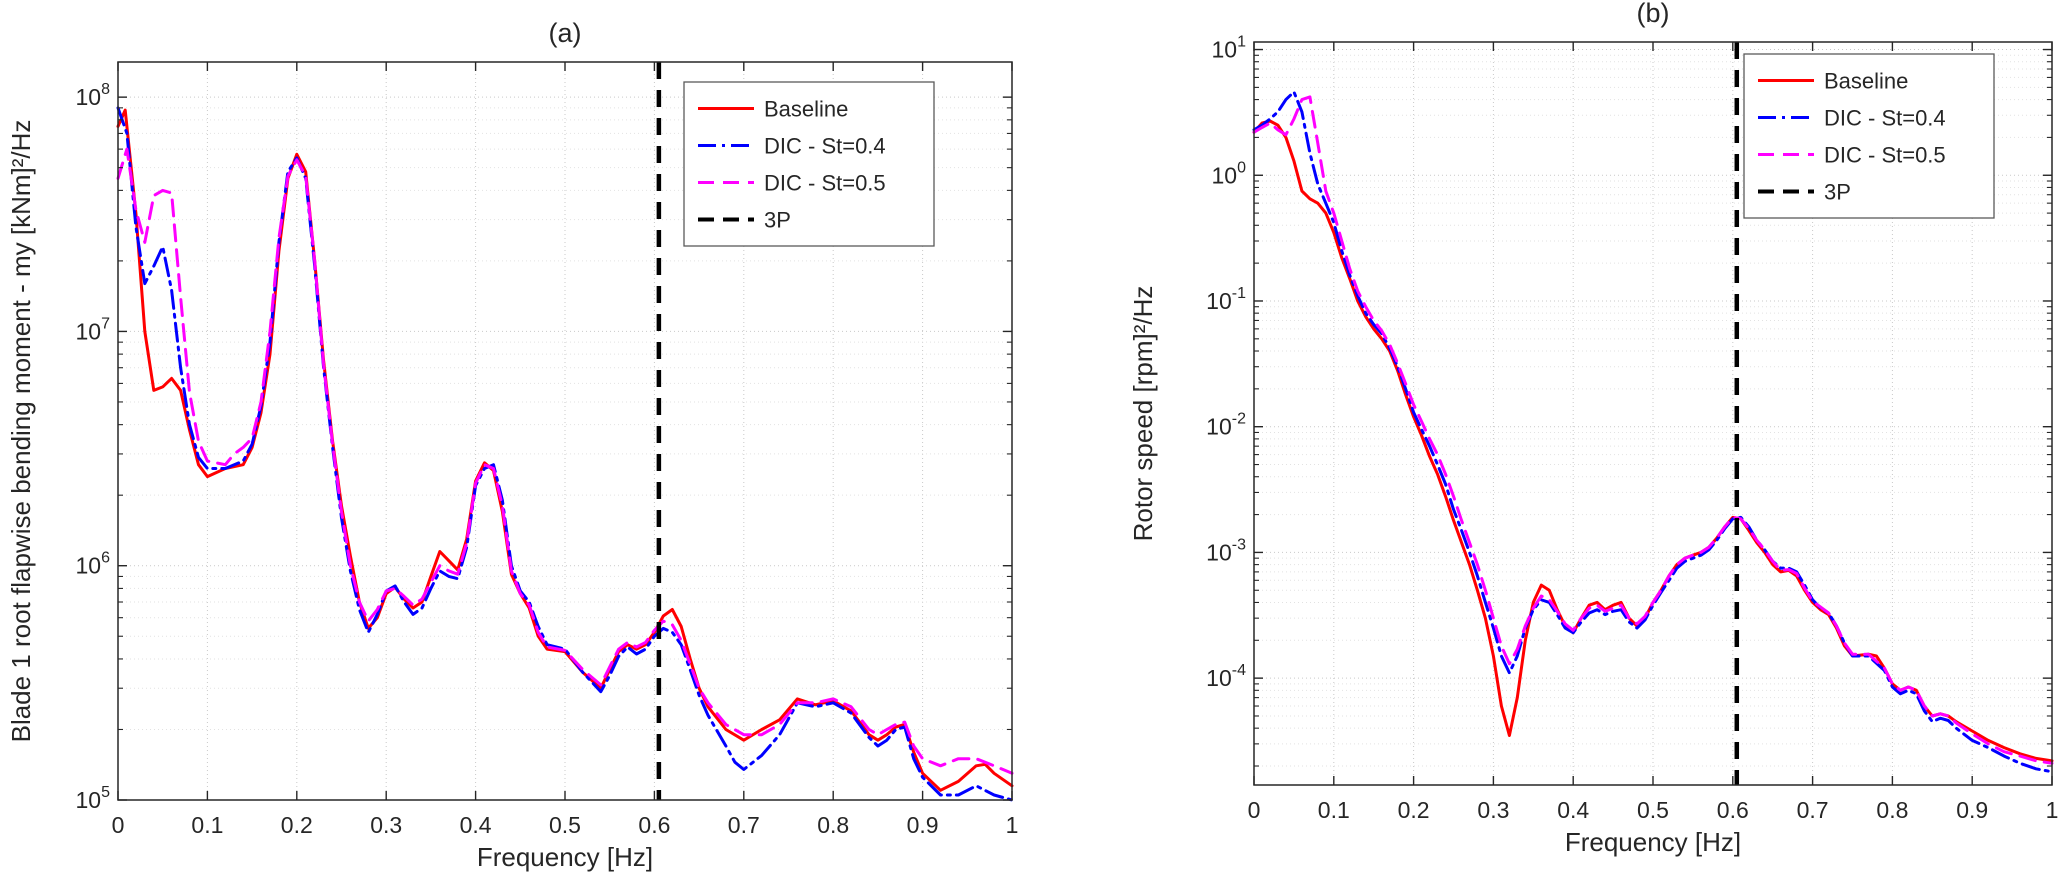  What do you see at coordinates (565, 33) in the screenshot?
I see `chart-title: (a)` at bounding box center [565, 33].